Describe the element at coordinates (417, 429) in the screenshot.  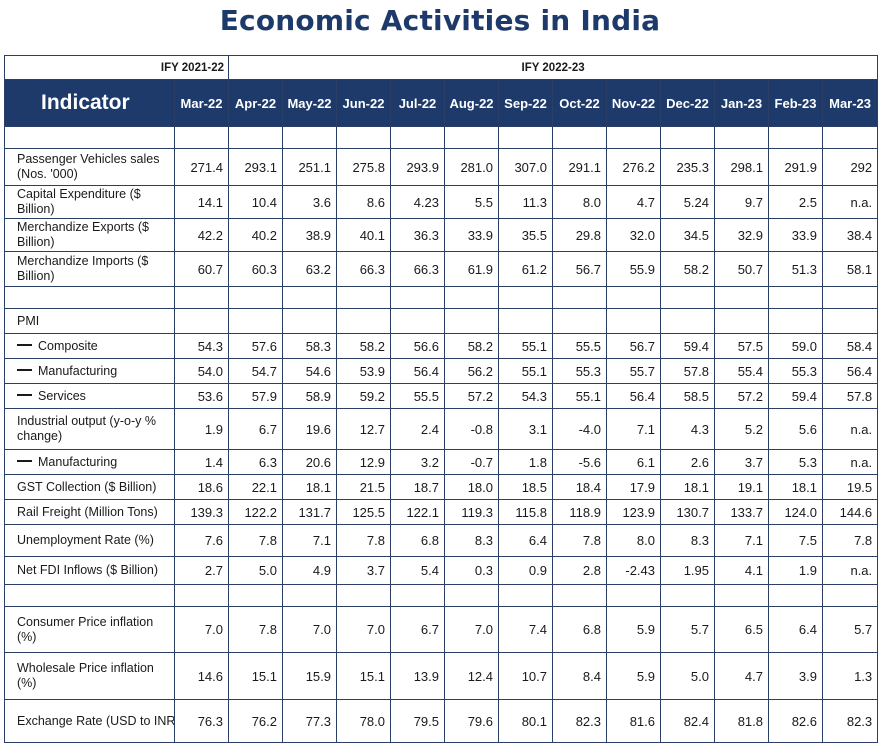
I see `value-cell: 2.4` at that location.